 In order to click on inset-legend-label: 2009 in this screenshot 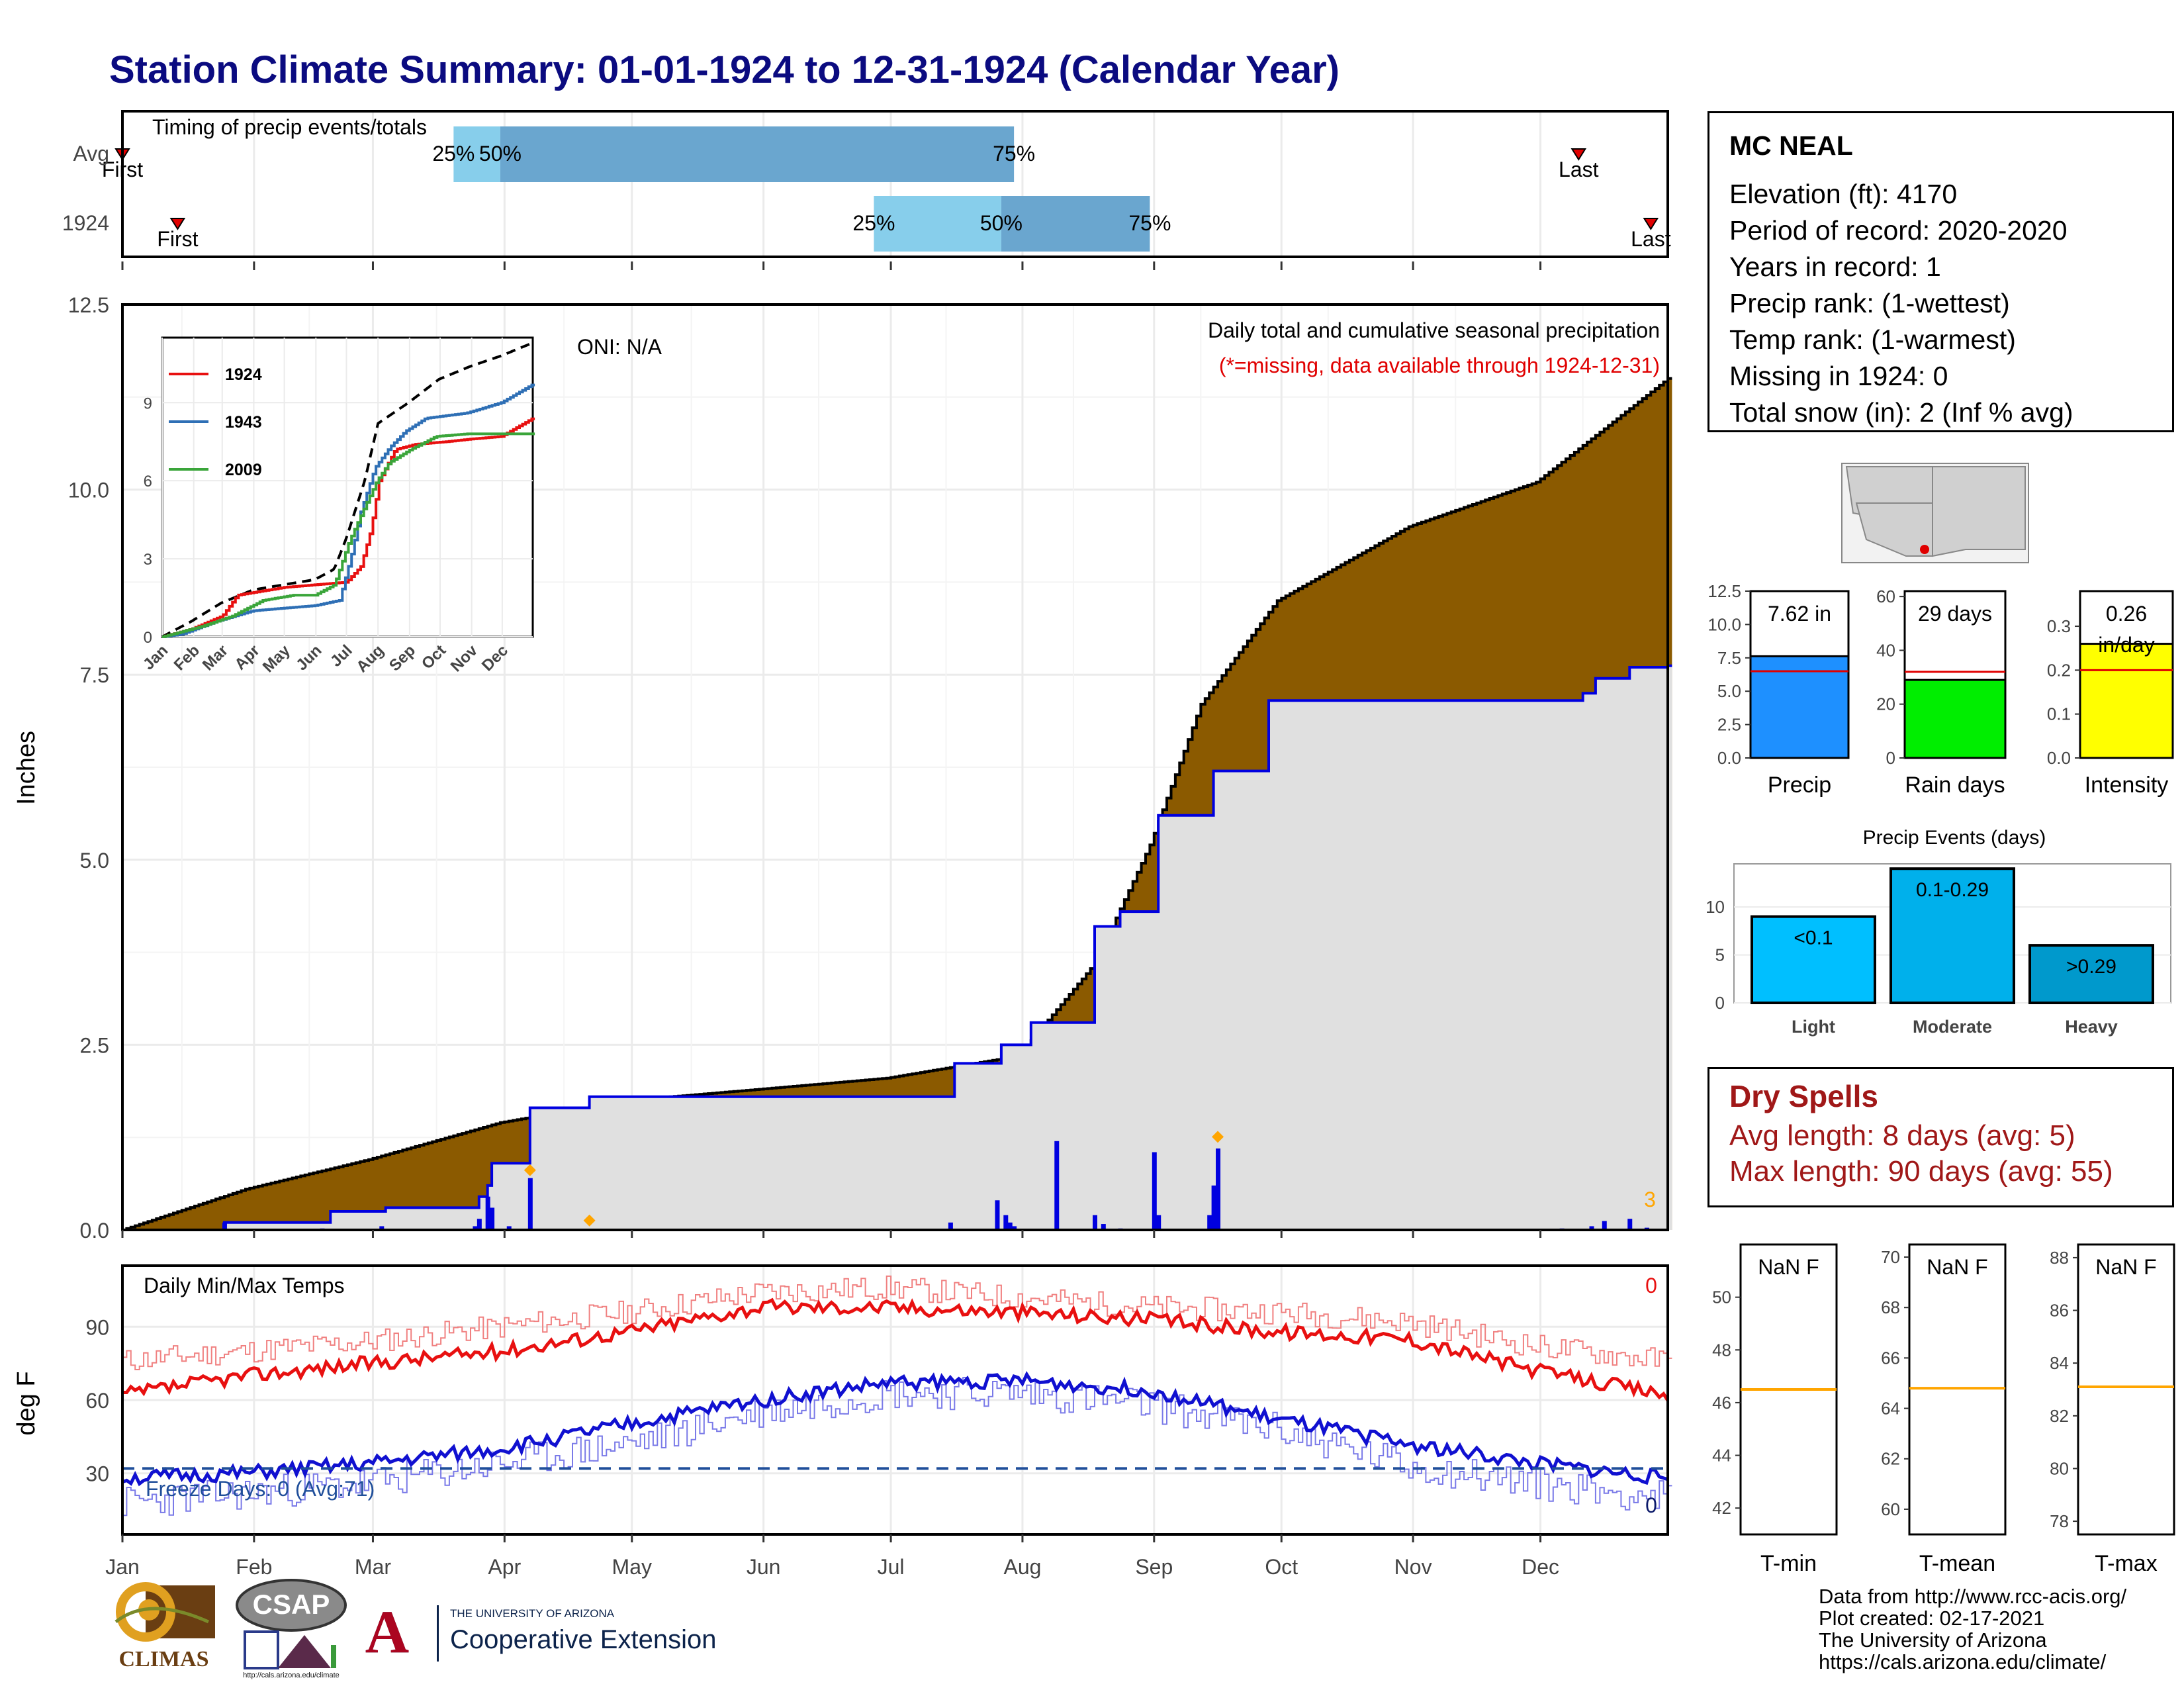, I will do `click(244, 470)`.